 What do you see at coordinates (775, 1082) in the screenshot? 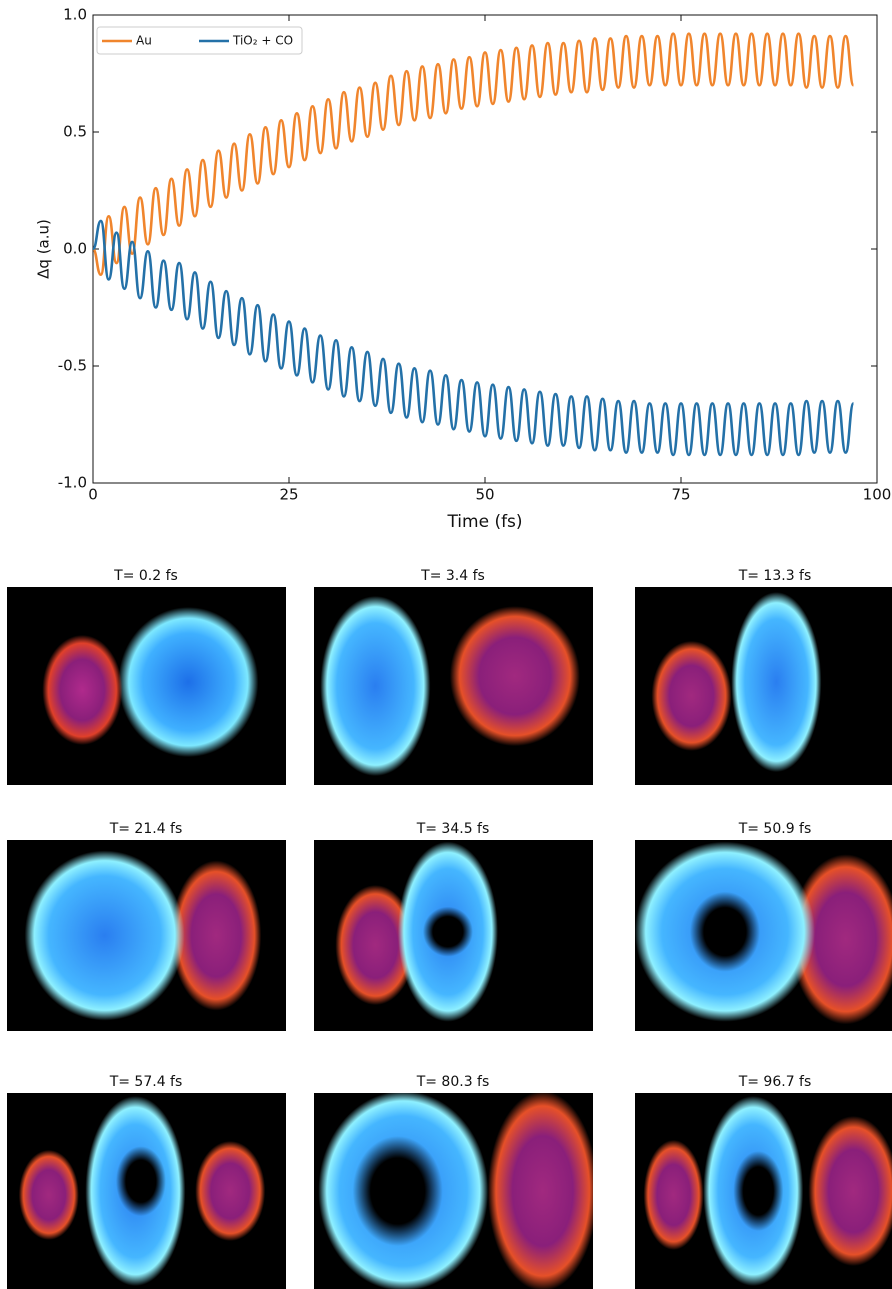
I see `panel-title: T= 96.7 fs` at bounding box center [775, 1082].